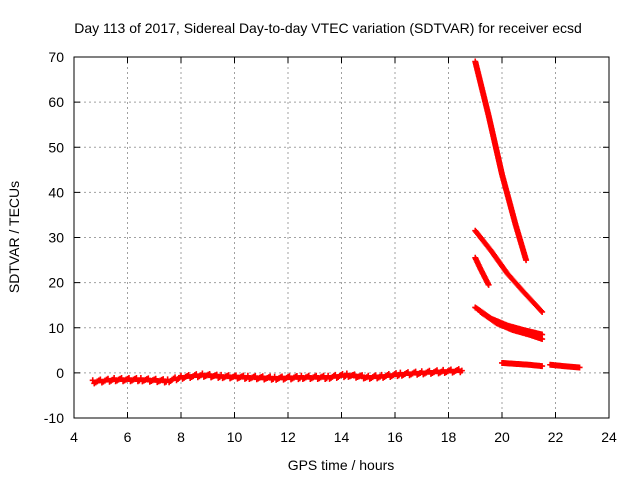 The height and width of the screenshot is (480, 640). I want to click on series-arc-lower-b, so click(511, 325).